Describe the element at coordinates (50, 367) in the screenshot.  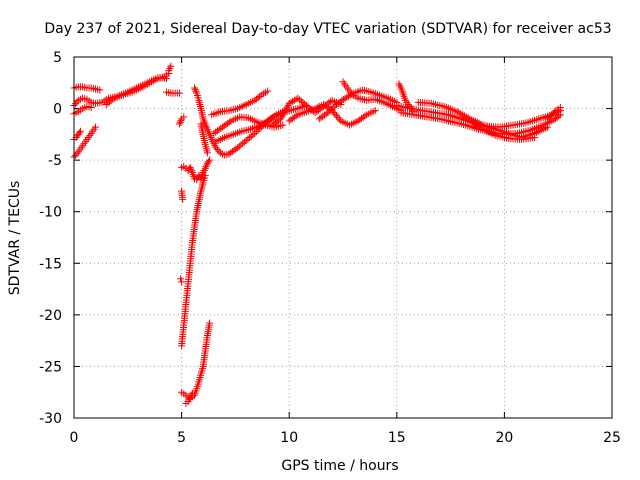
I see `y-tick-label: -25` at that location.